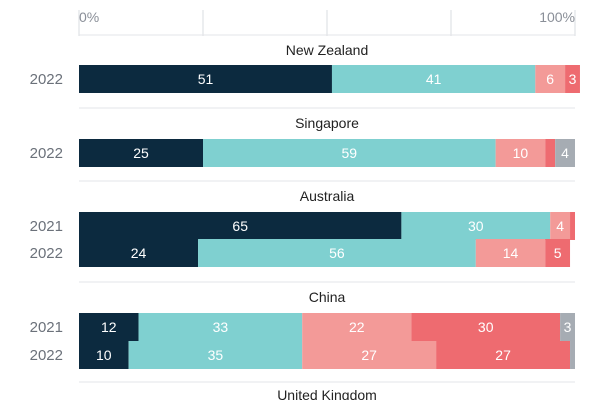  I want to click on data-label: 35, so click(216, 355).